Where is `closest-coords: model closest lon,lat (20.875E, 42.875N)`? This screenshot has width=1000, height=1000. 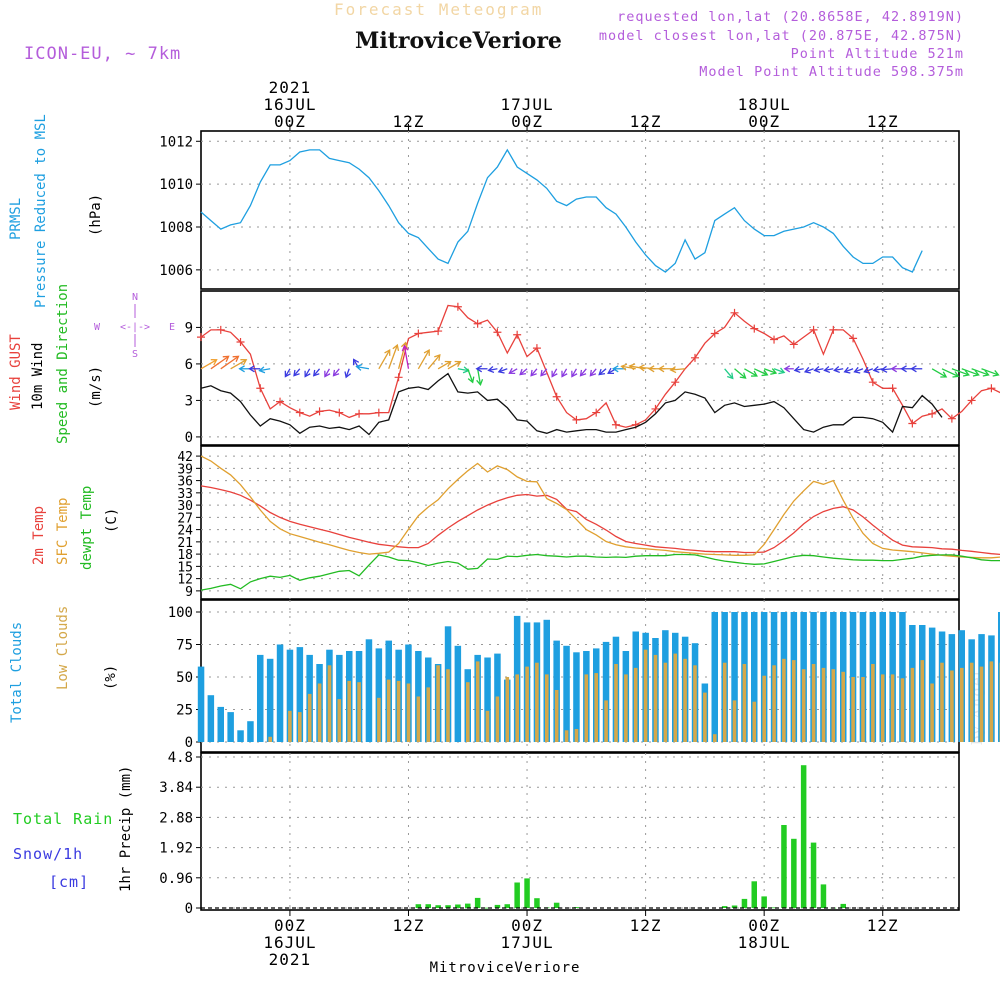 closest-coords: model closest lon,lat (20.875E, 42.875N) is located at coordinates (781, 36).